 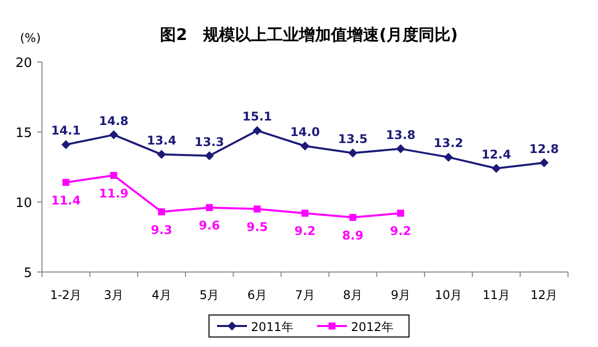 What do you see at coordinates (209, 141) in the screenshot?
I see `data-label: 13.3` at bounding box center [209, 141].